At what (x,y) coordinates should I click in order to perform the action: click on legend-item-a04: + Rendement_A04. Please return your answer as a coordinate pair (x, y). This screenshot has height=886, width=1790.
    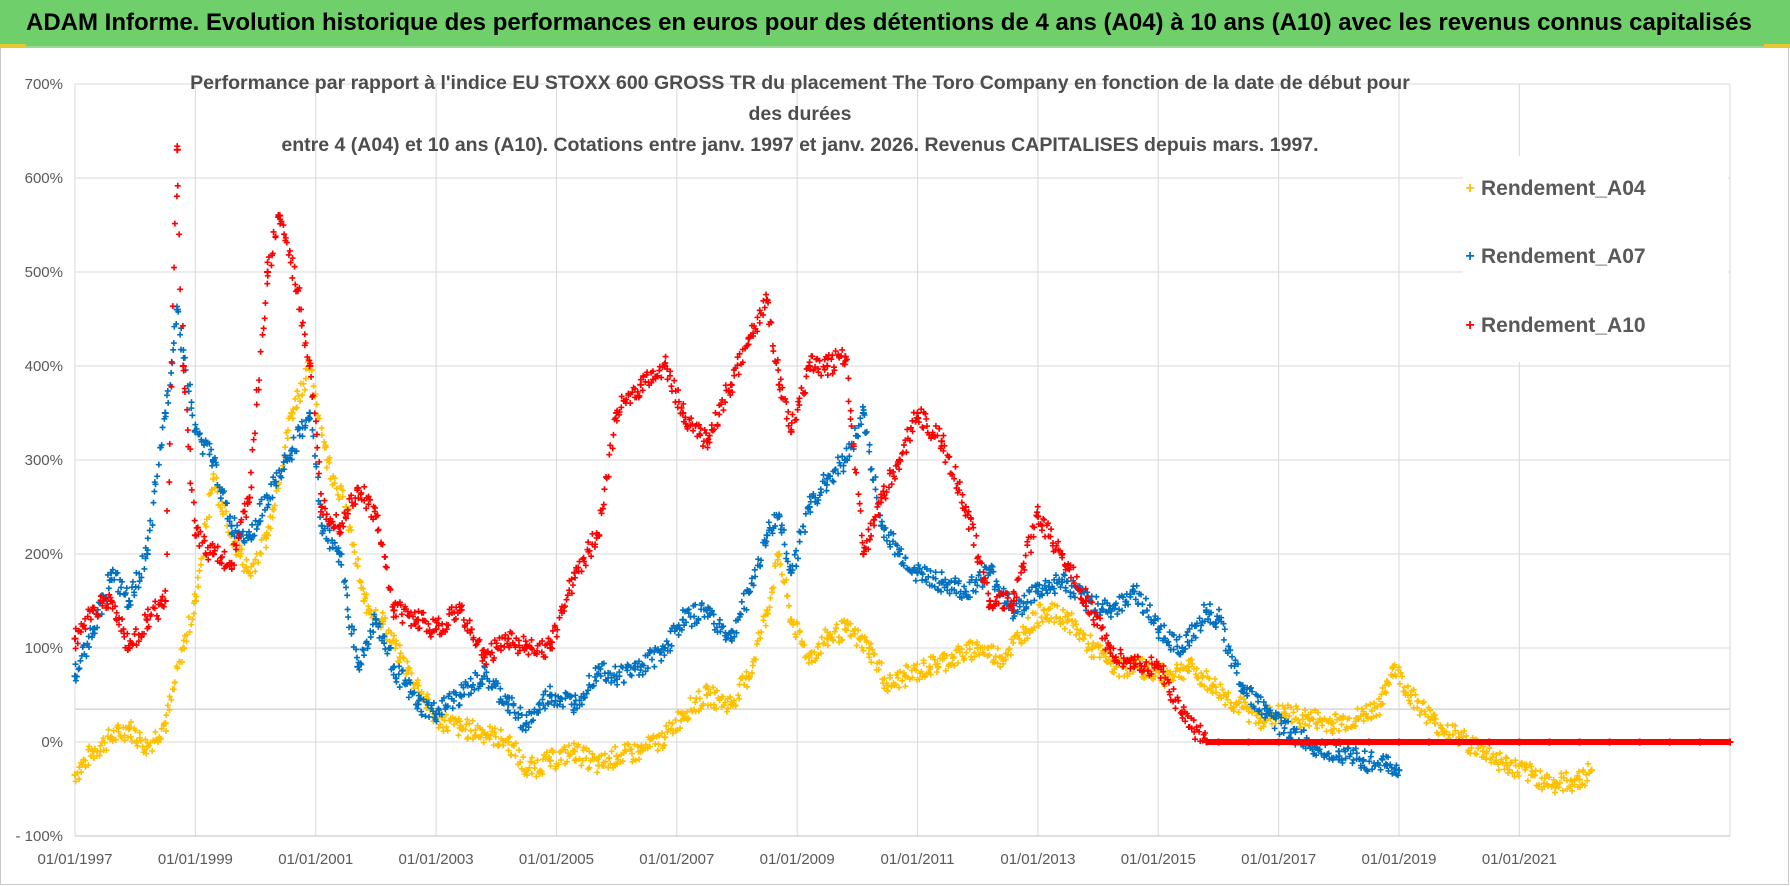
    Looking at the image, I should click on (1554, 189).